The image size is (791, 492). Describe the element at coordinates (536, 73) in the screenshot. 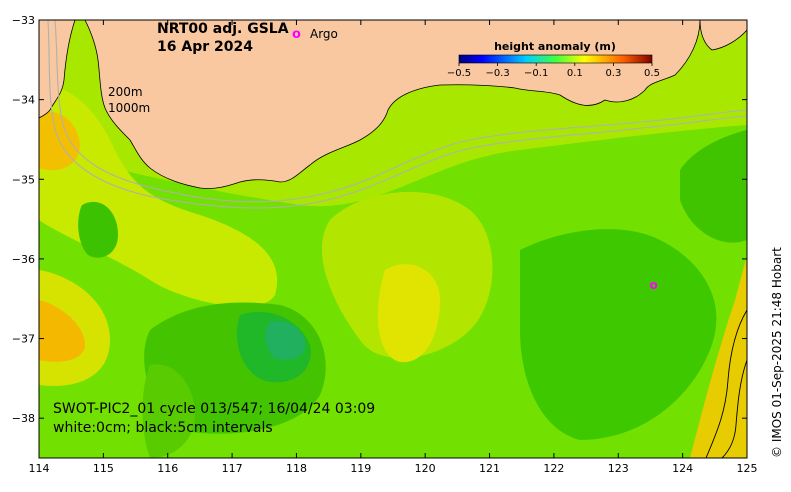

I see `colorbar-tick-label: −0.1` at that location.